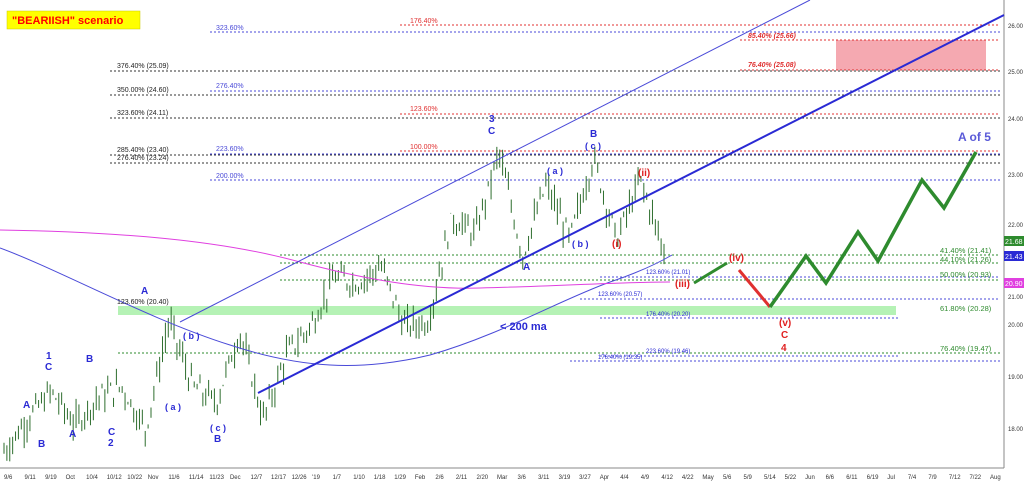 This screenshot has height=487, width=1024. What do you see at coordinates (974, 137) in the screenshot?
I see `wave-label: A of 5` at bounding box center [974, 137].